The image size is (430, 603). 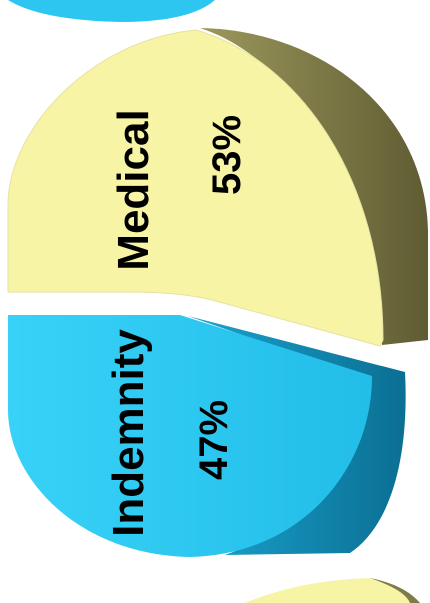 I want to click on medical-category-label: Medical, so click(x=133, y=189).